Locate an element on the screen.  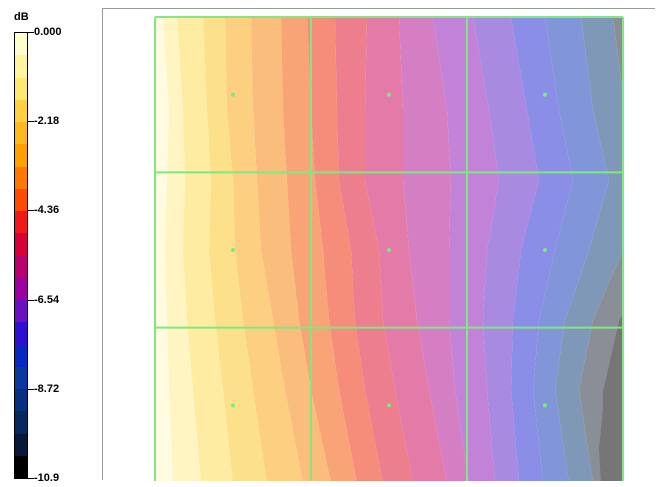
colorbar-tick-label: -4.36 is located at coordinates (47, 210).